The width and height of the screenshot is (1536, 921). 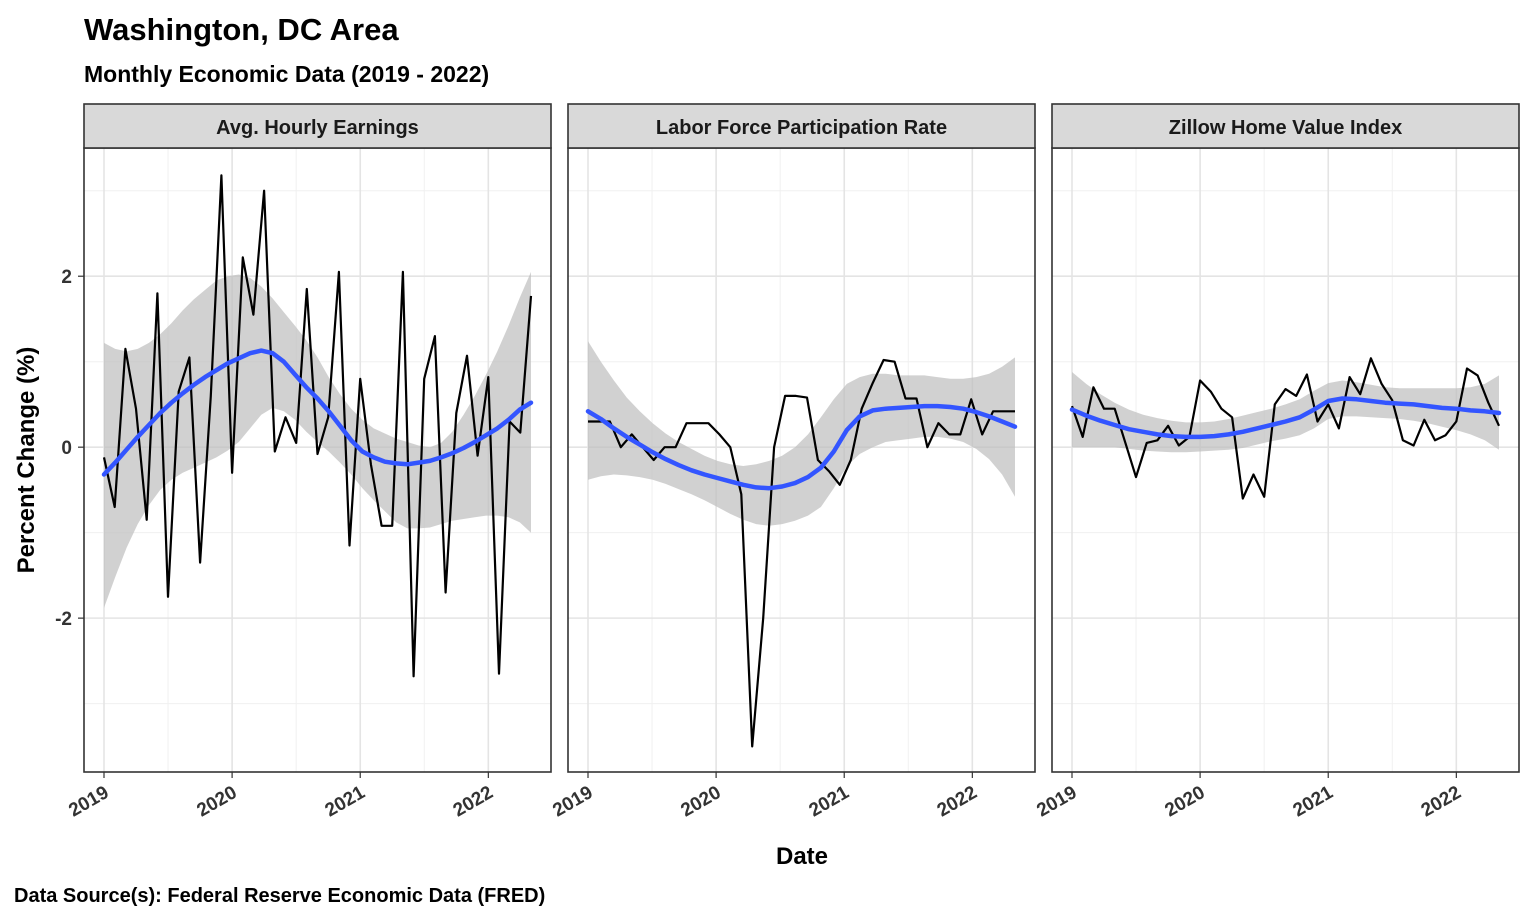 I want to click on y-tick-label: -2, so click(x=63, y=619).